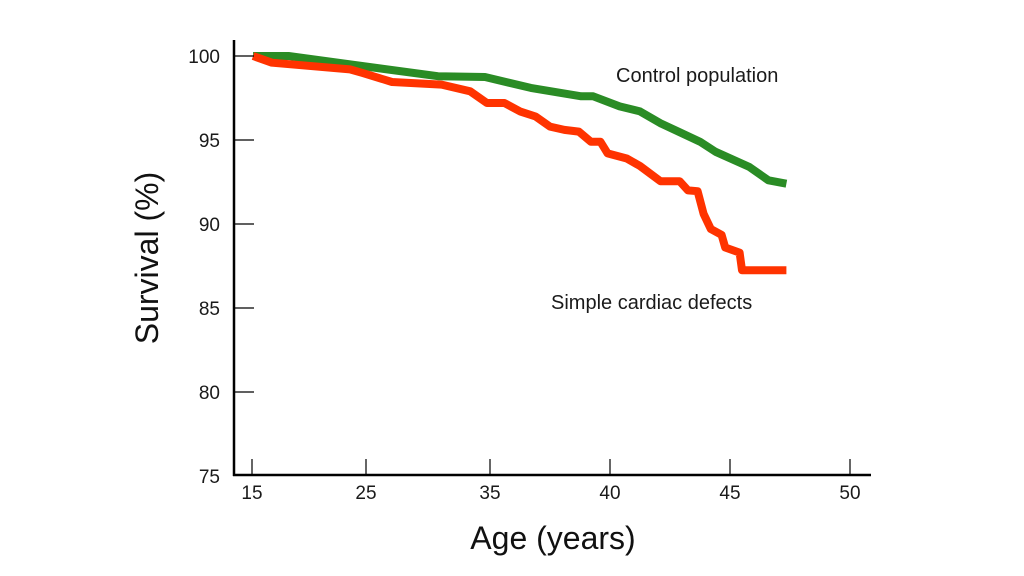 This screenshot has width=1024, height=576. I want to click on y-tick-label: 95, so click(209, 141).